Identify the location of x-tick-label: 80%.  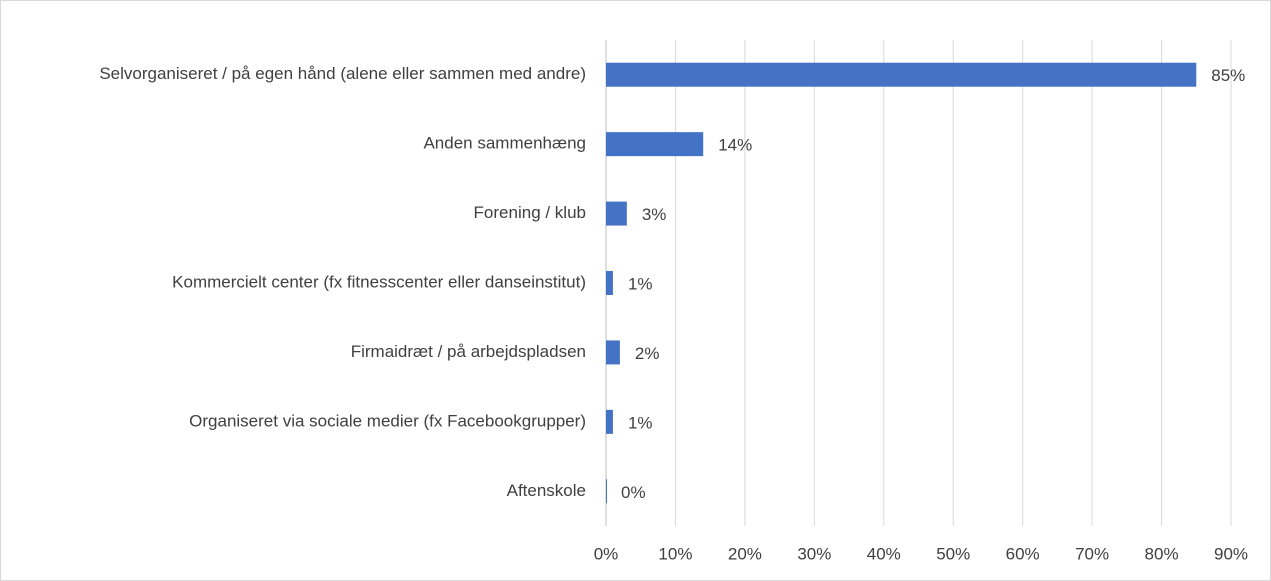
(1162, 553).